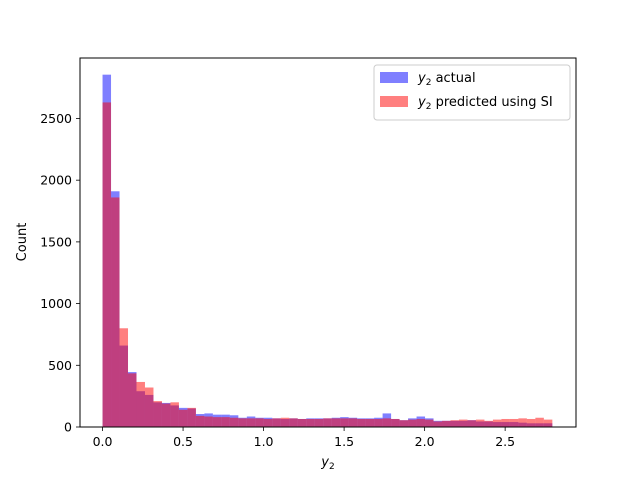 This screenshot has width=640, height=480. Describe the element at coordinates (505, 441) in the screenshot. I see `x-tick-label: 2.5` at that location.